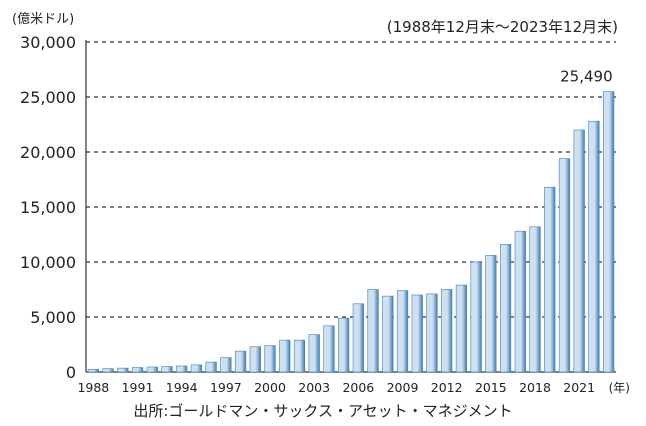  I want to click on y-tick-label: 5,000, so click(53, 317).